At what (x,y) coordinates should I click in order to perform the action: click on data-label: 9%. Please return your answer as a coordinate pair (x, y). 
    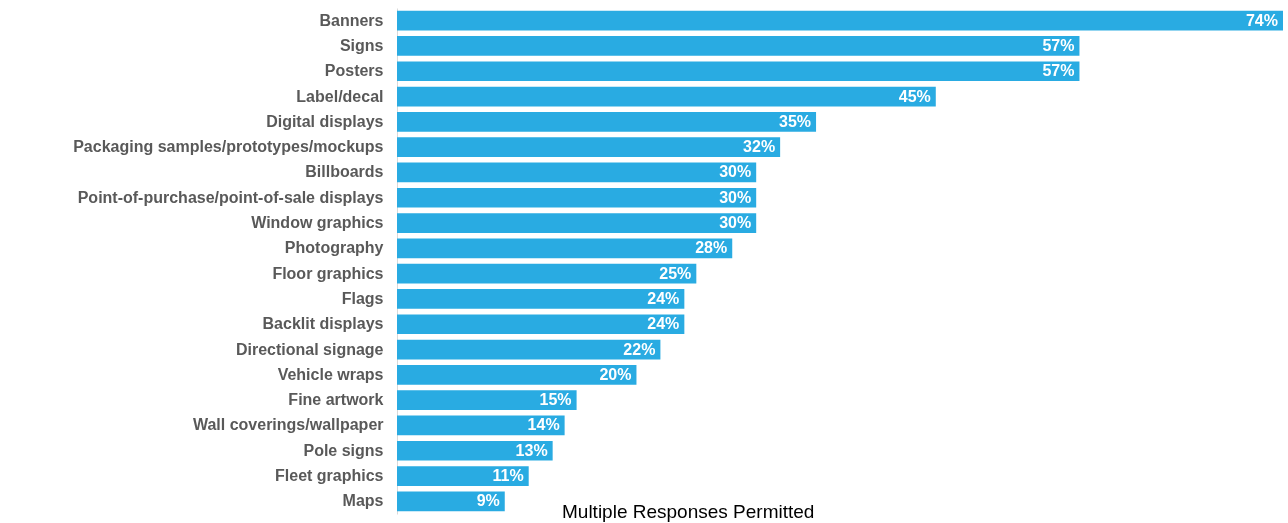
    Looking at the image, I should click on (488, 501).